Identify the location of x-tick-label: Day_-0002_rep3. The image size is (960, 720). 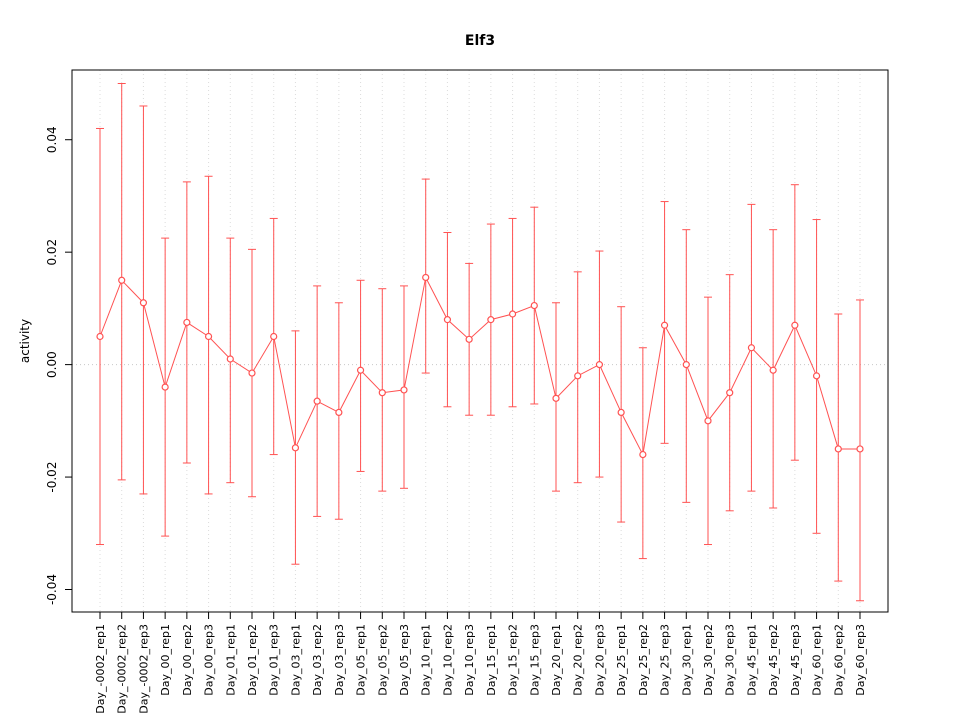
(143, 669).